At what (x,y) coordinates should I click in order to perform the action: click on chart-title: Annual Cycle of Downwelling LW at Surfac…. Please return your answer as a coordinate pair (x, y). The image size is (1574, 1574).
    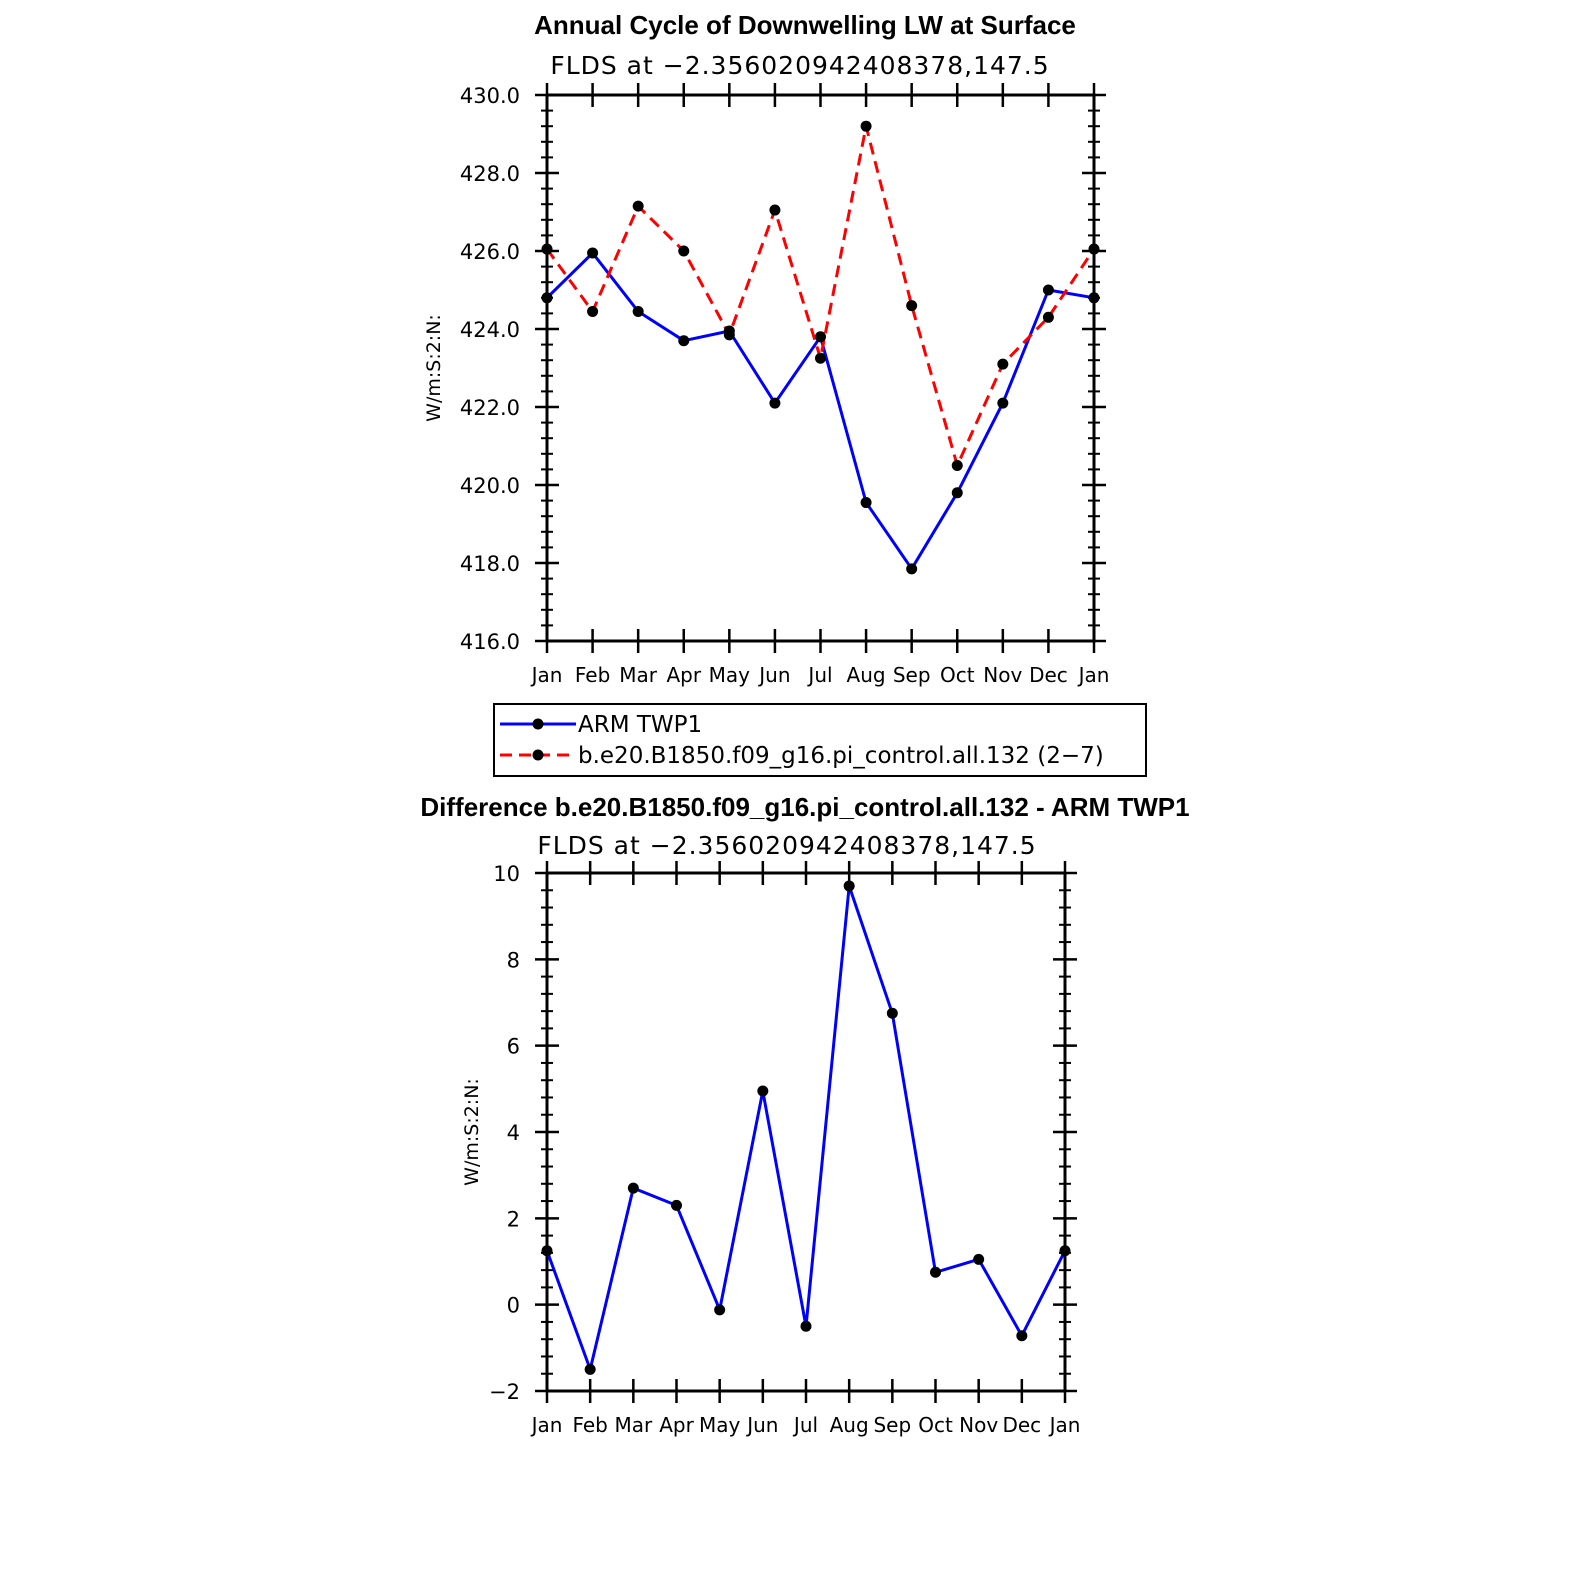
    Looking at the image, I should click on (805, 25).